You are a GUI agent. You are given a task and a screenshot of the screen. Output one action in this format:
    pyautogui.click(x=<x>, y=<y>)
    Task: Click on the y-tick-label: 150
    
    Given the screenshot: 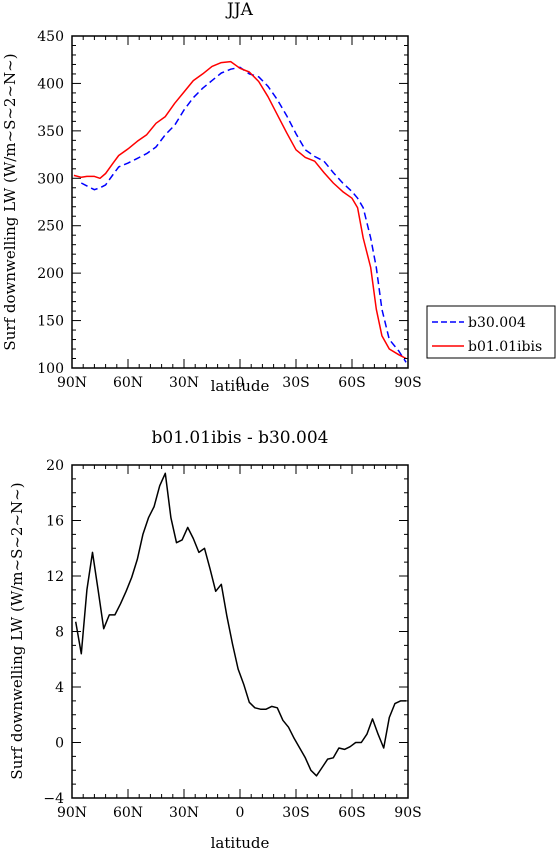 What is the action you would take?
    pyautogui.click(x=50, y=322)
    